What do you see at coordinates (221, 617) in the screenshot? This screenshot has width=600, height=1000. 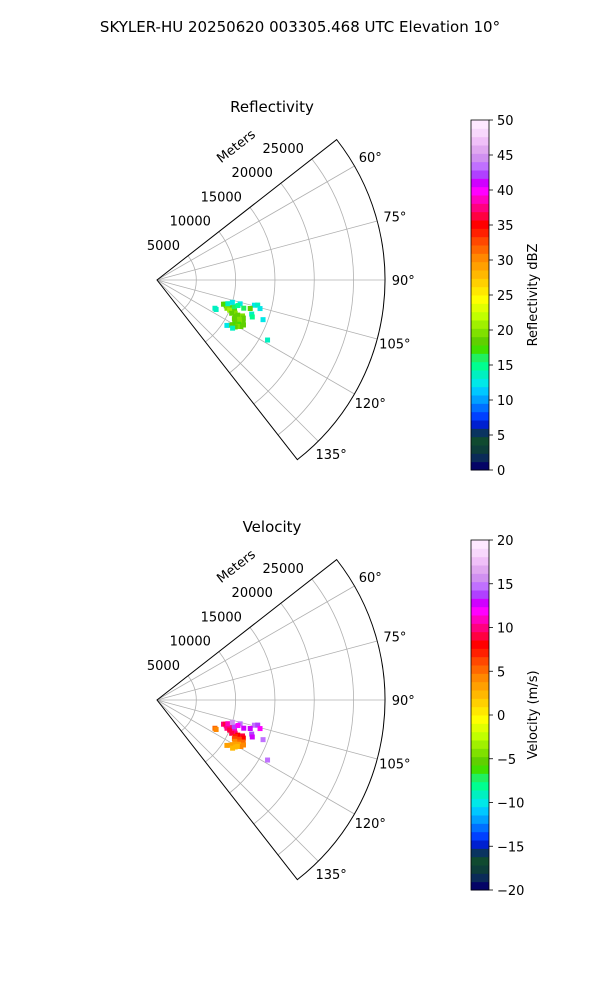 I see `range-tick-label: 15000` at bounding box center [221, 617].